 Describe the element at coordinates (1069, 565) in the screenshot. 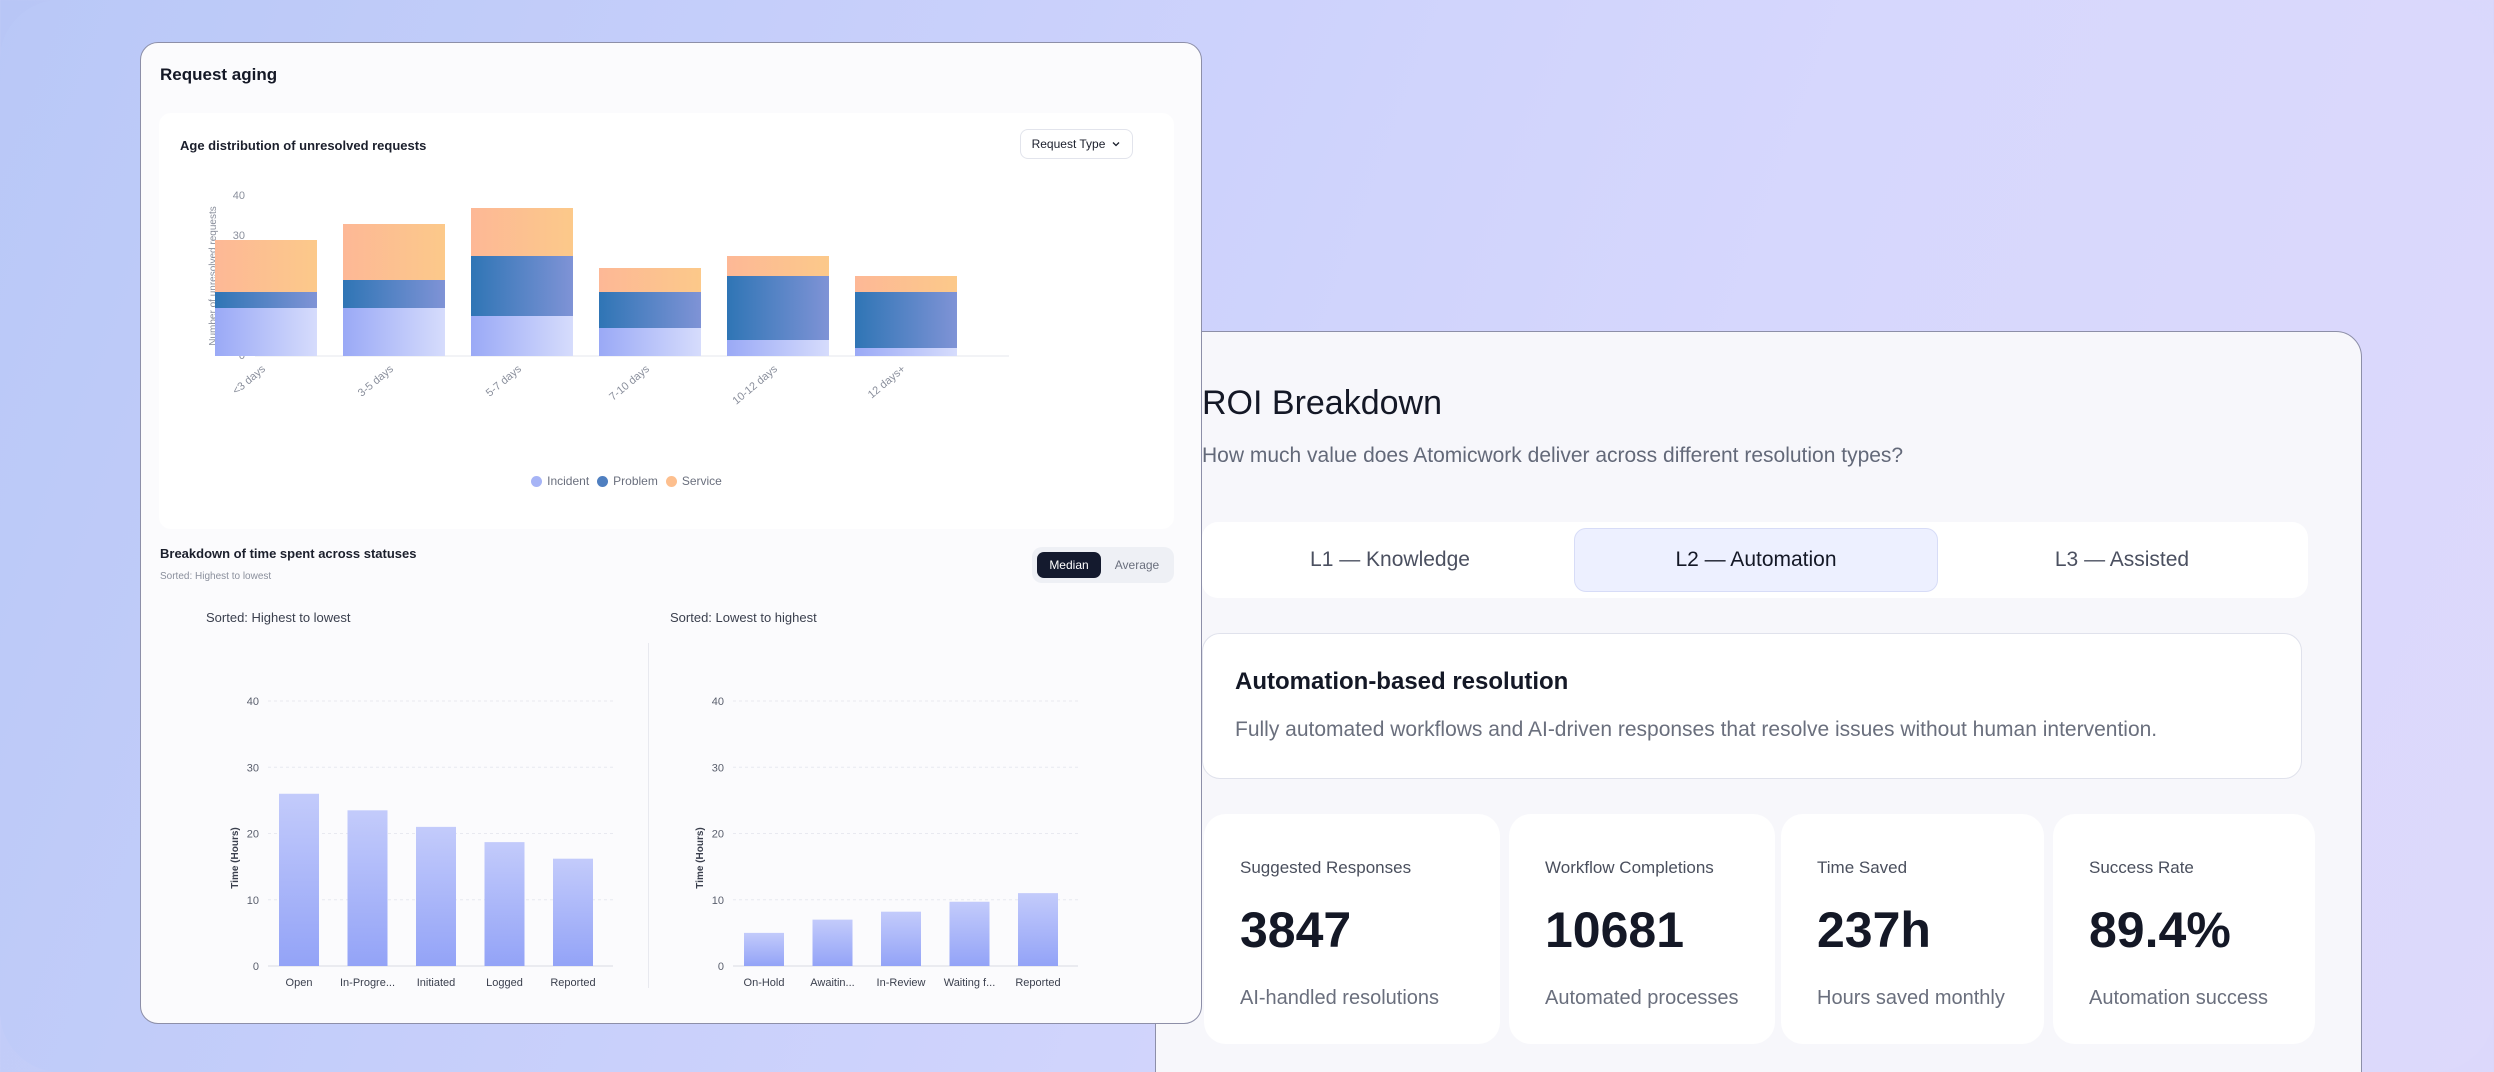

I see `median-button: Median` at that location.